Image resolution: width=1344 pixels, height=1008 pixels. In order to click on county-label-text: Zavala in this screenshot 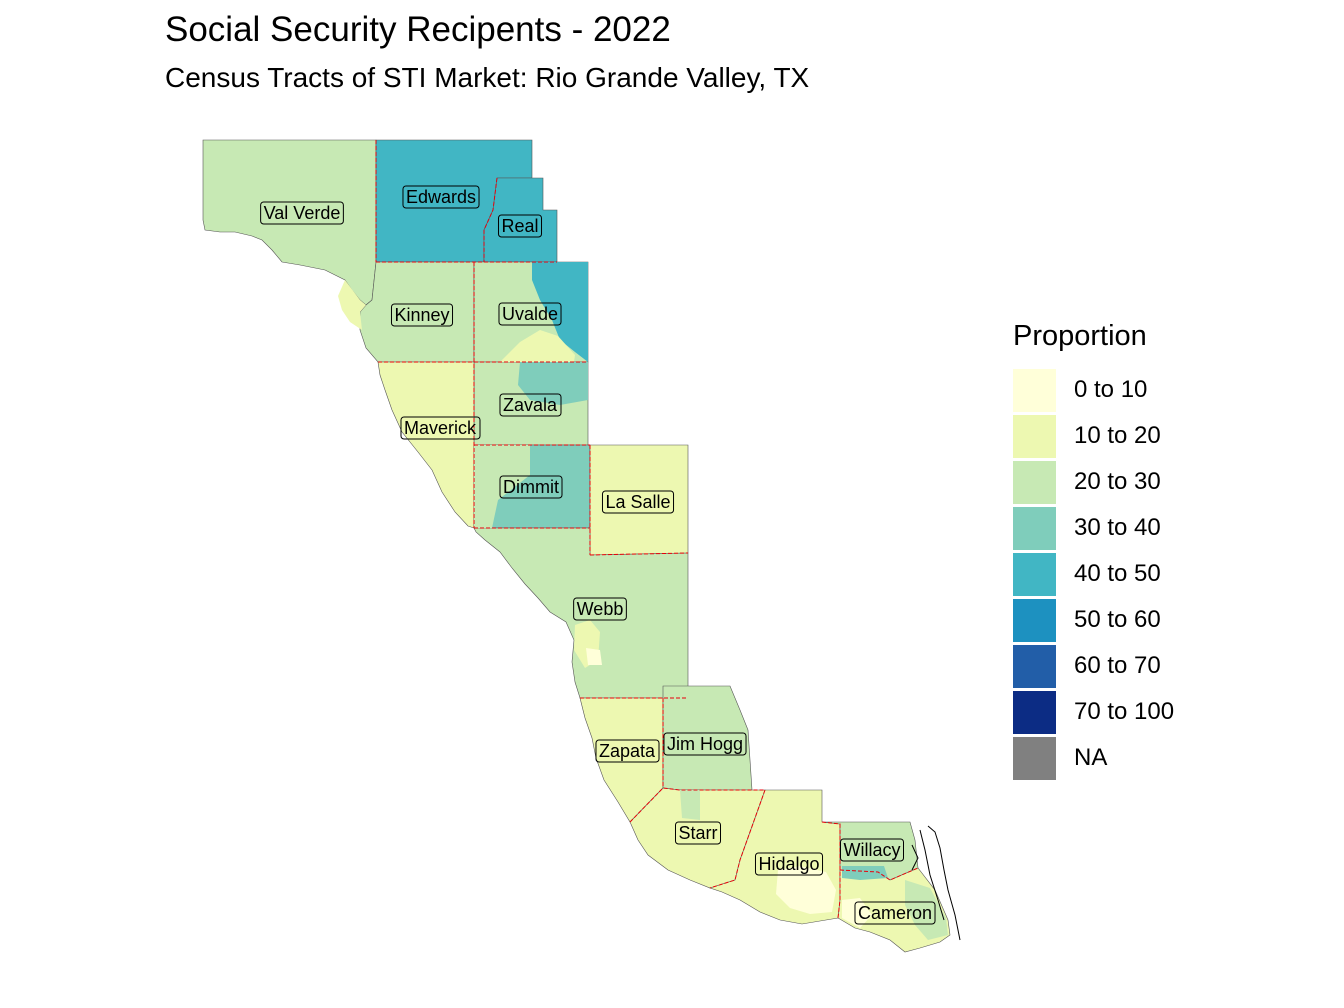, I will do `click(530, 405)`.